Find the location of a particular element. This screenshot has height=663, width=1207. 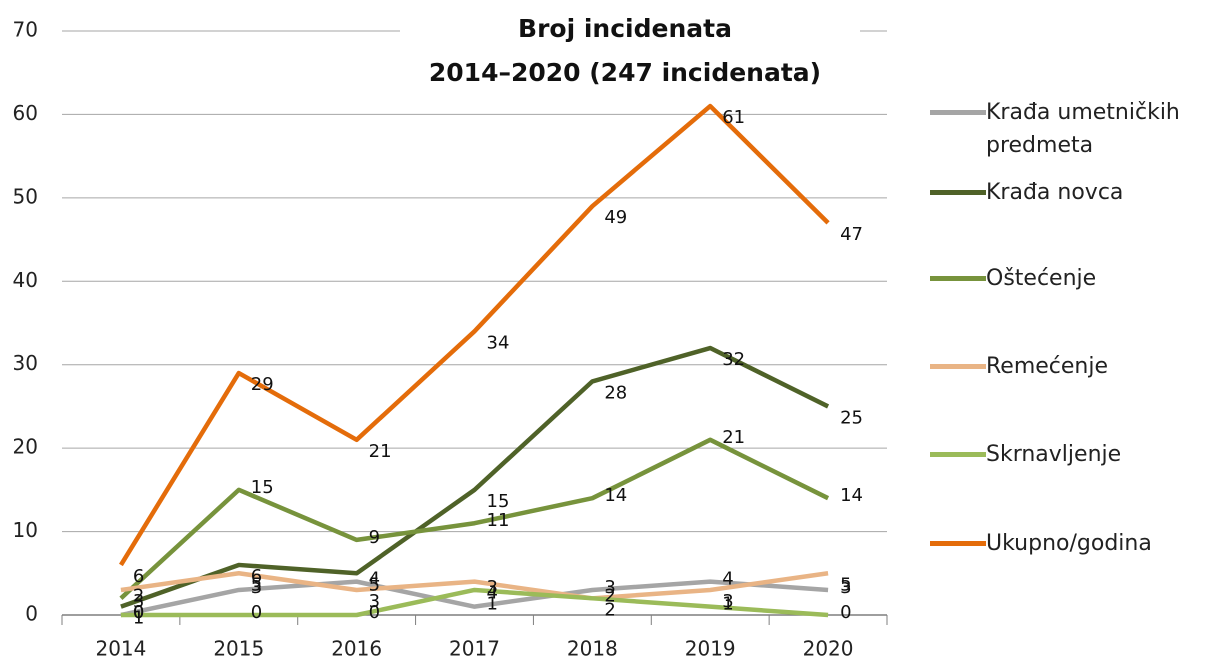

data-label: 49 is located at coordinates (615, 217).